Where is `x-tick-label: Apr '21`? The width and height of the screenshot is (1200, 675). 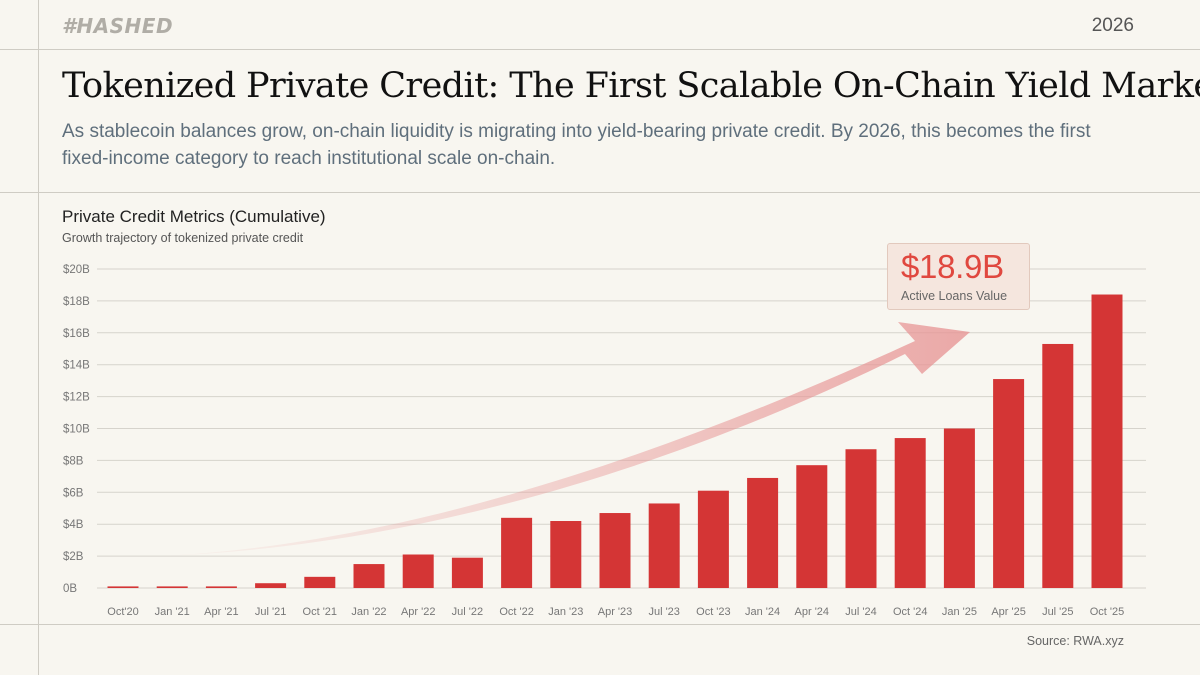
x-tick-label: Apr '21 is located at coordinates (221, 612).